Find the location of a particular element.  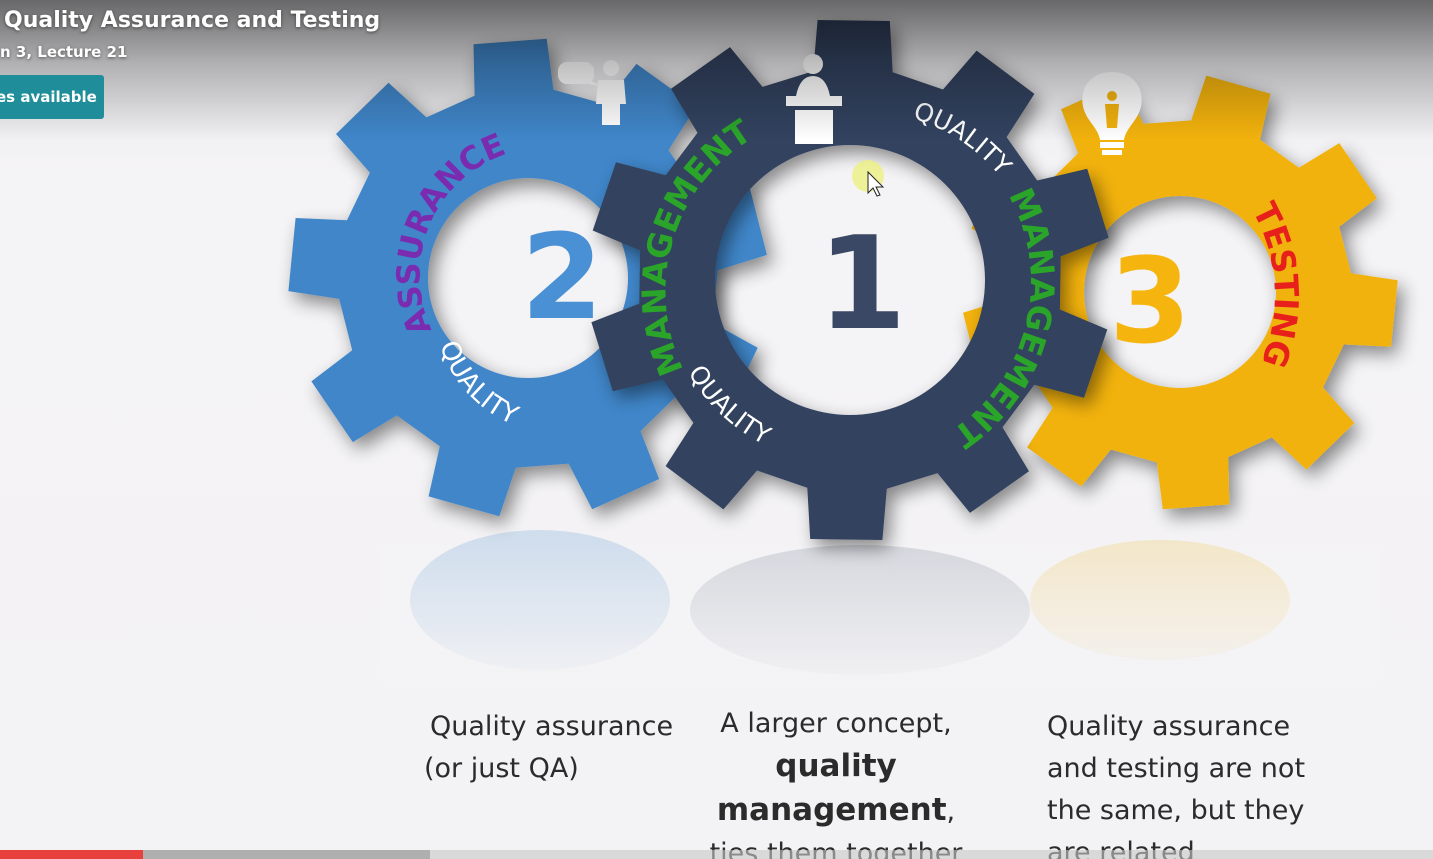

caption-quality-assurance: Quality assurance (or just QA) is located at coordinates (548, 748).